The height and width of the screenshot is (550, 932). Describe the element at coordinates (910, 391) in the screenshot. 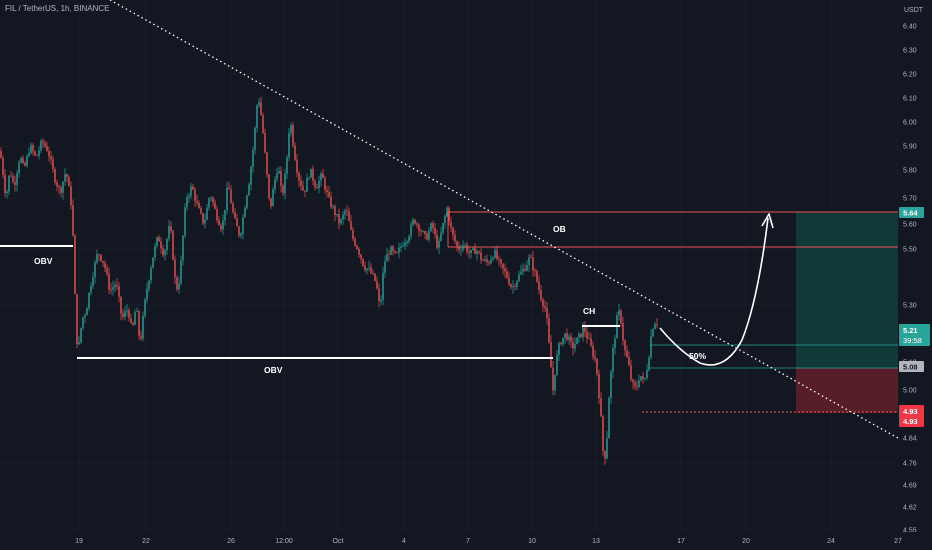

I see `price-tick-label: 5.00` at that location.